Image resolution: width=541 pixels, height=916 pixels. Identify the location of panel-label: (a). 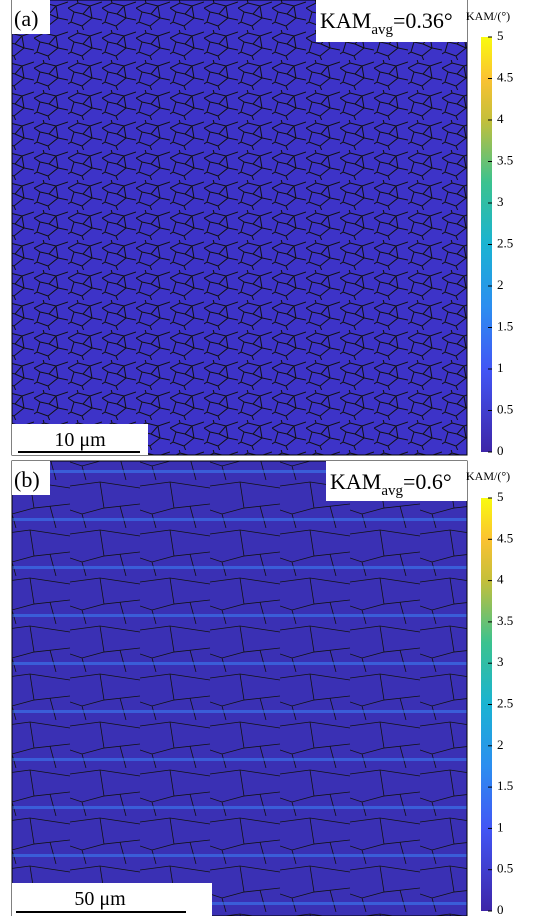
(26, 18).